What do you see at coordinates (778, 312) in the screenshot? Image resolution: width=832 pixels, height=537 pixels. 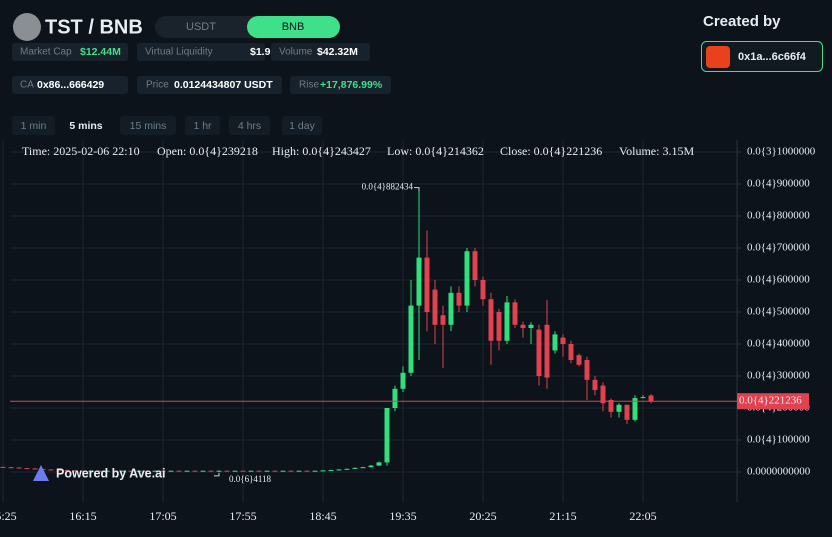 I see `y-tick-label: 0.0{4}500000` at bounding box center [778, 312].